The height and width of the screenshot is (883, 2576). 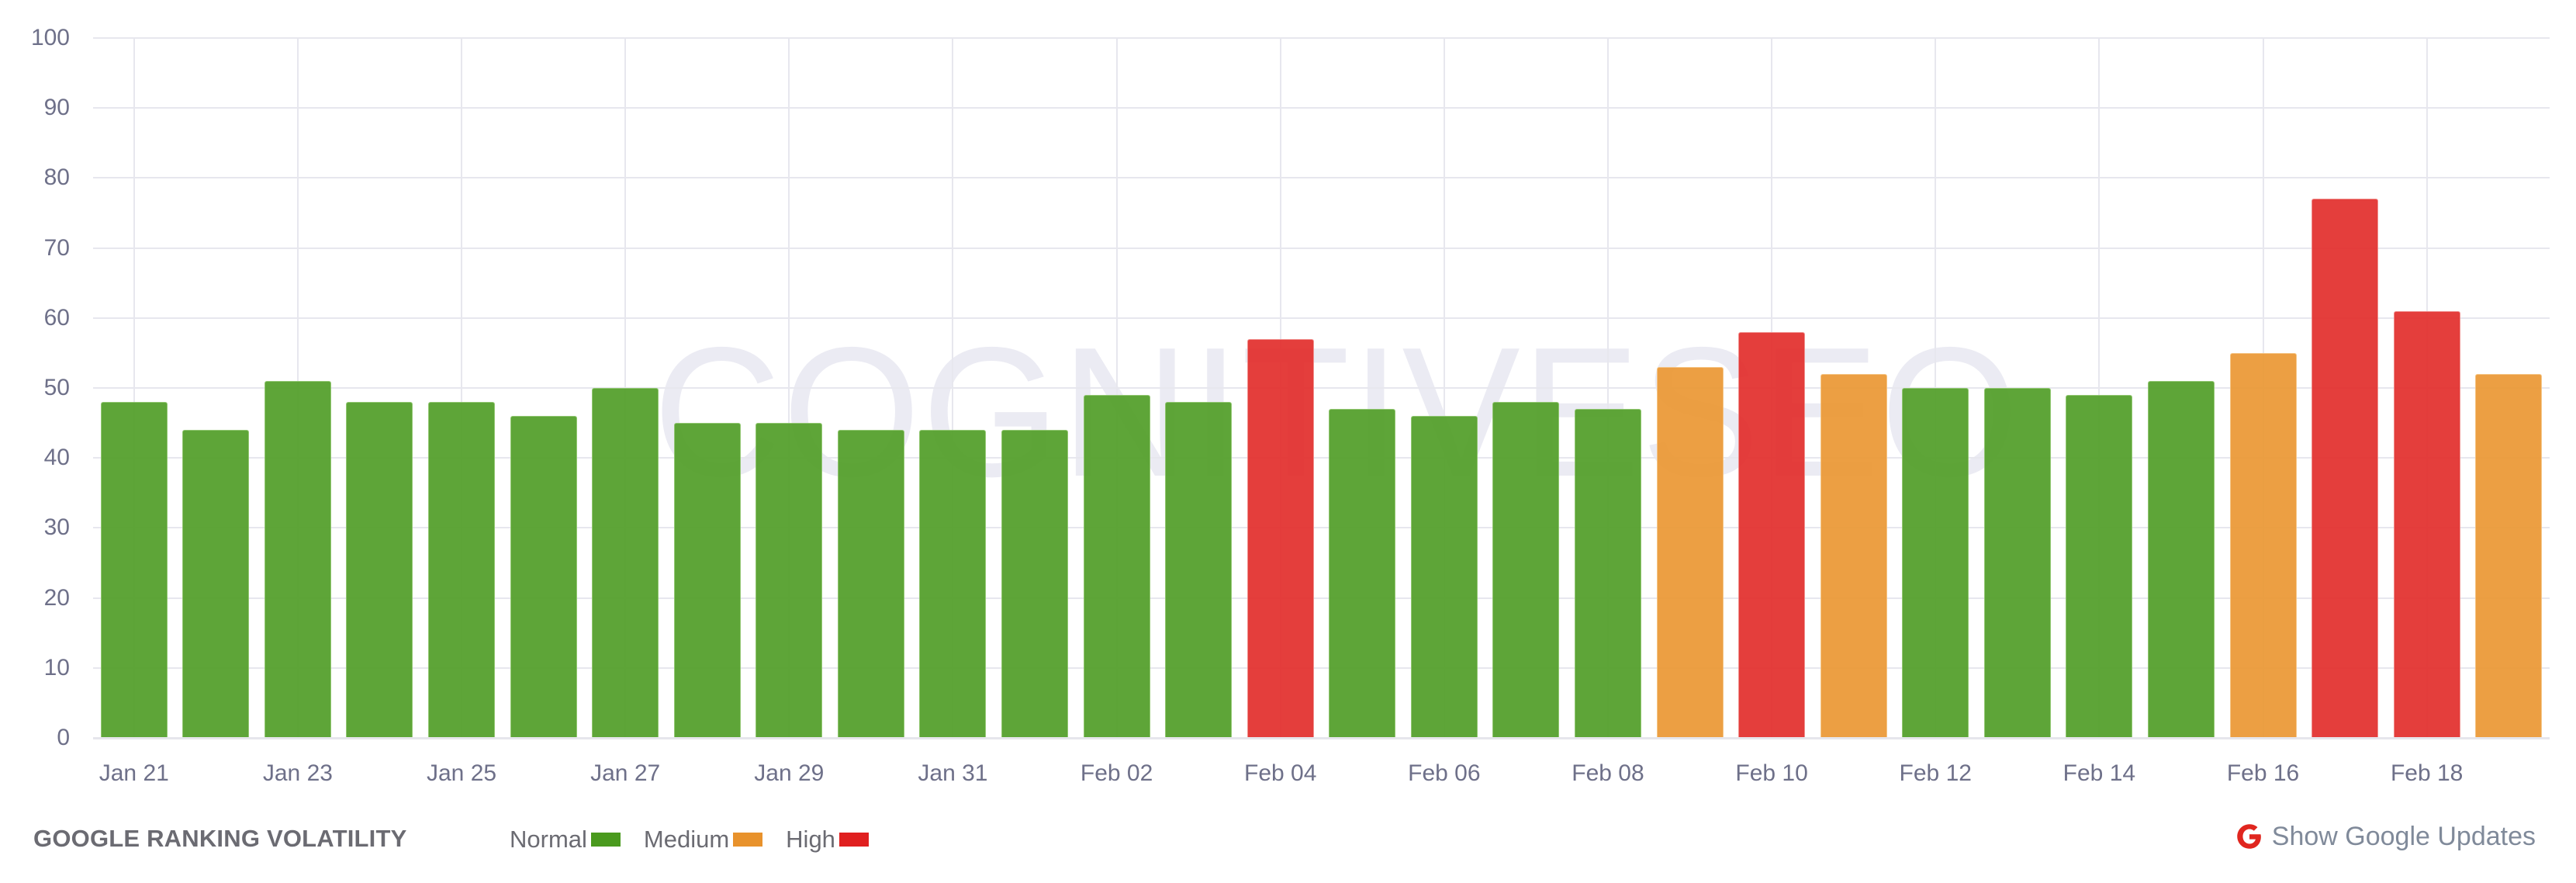 What do you see at coordinates (810, 839) in the screenshot?
I see `legend-label-high: High` at bounding box center [810, 839].